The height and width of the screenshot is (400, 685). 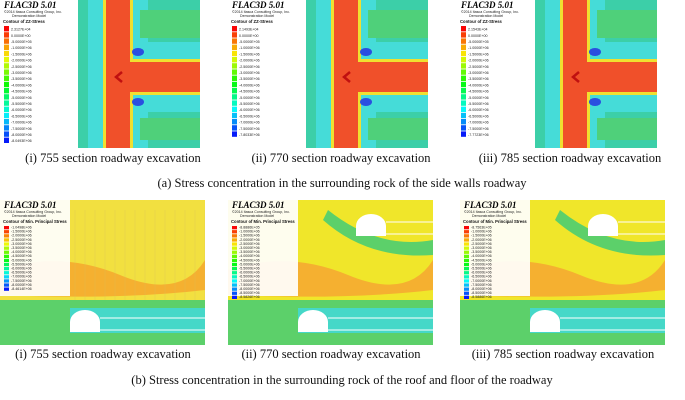 What do you see at coordinates (249, 232) in the screenshot?
I see `legend-label: -1.0000E+06` at bounding box center [249, 232].